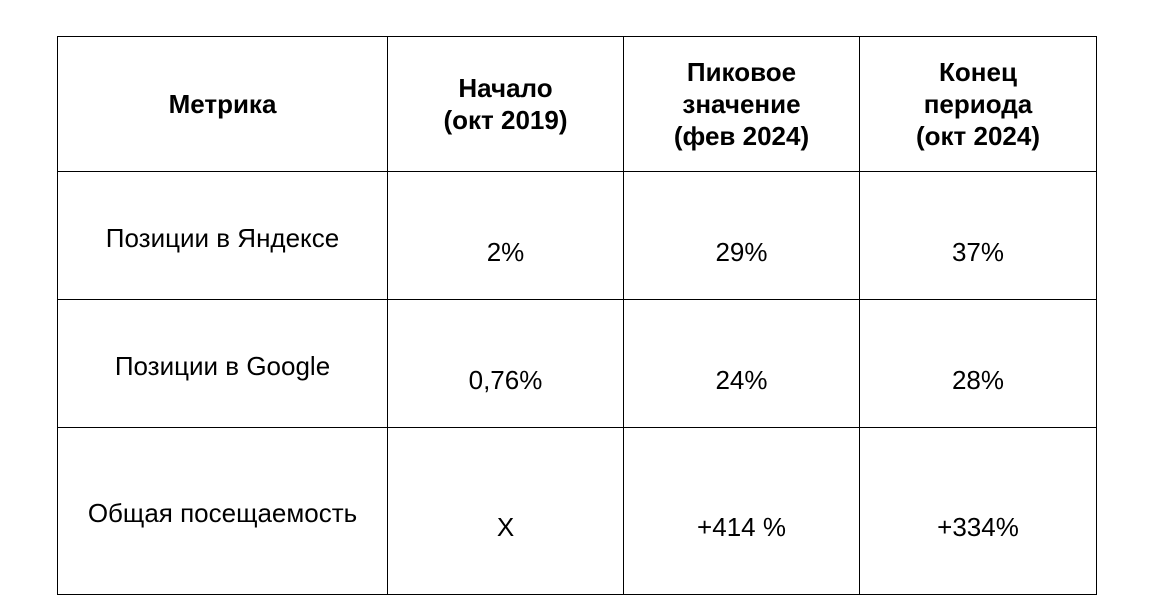 The width and height of the screenshot is (1152, 595). Describe the element at coordinates (978, 72) in the screenshot. I see `header-text: Конец` at that location.